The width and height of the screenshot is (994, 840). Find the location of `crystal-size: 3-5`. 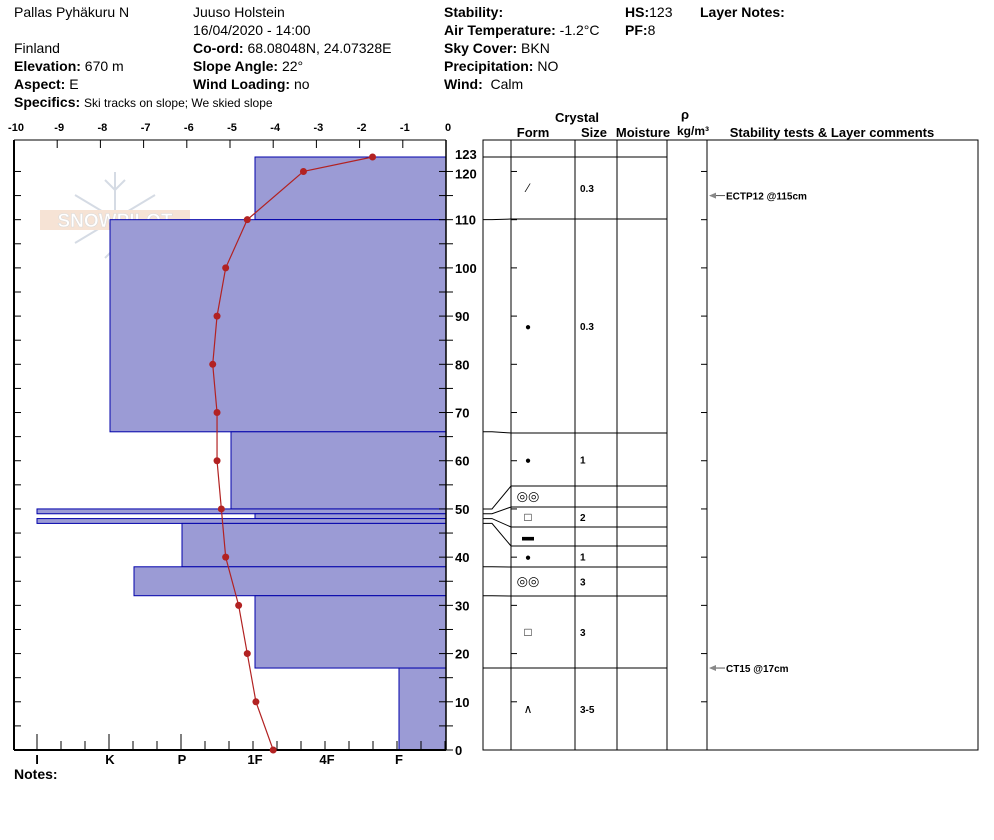

crystal-size: 3-5 is located at coordinates (587, 710).